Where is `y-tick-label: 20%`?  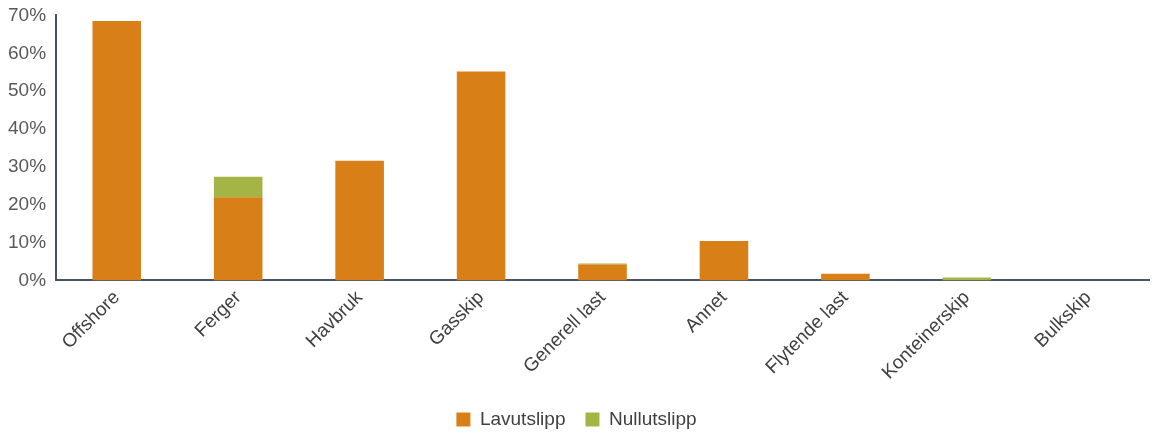
y-tick-label: 20% is located at coordinates (27, 203).